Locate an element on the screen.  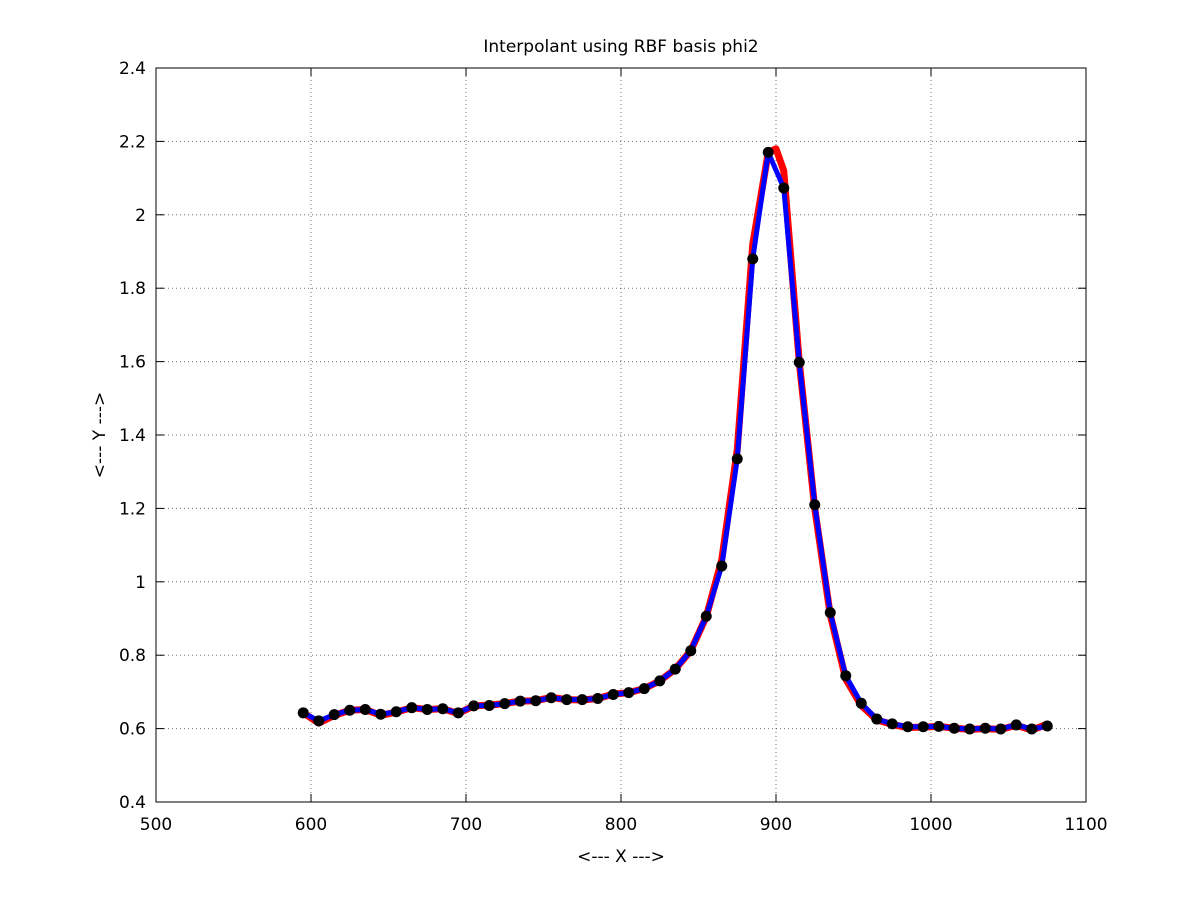
y-axis-label: <--- Y ---> is located at coordinates (100, 435).